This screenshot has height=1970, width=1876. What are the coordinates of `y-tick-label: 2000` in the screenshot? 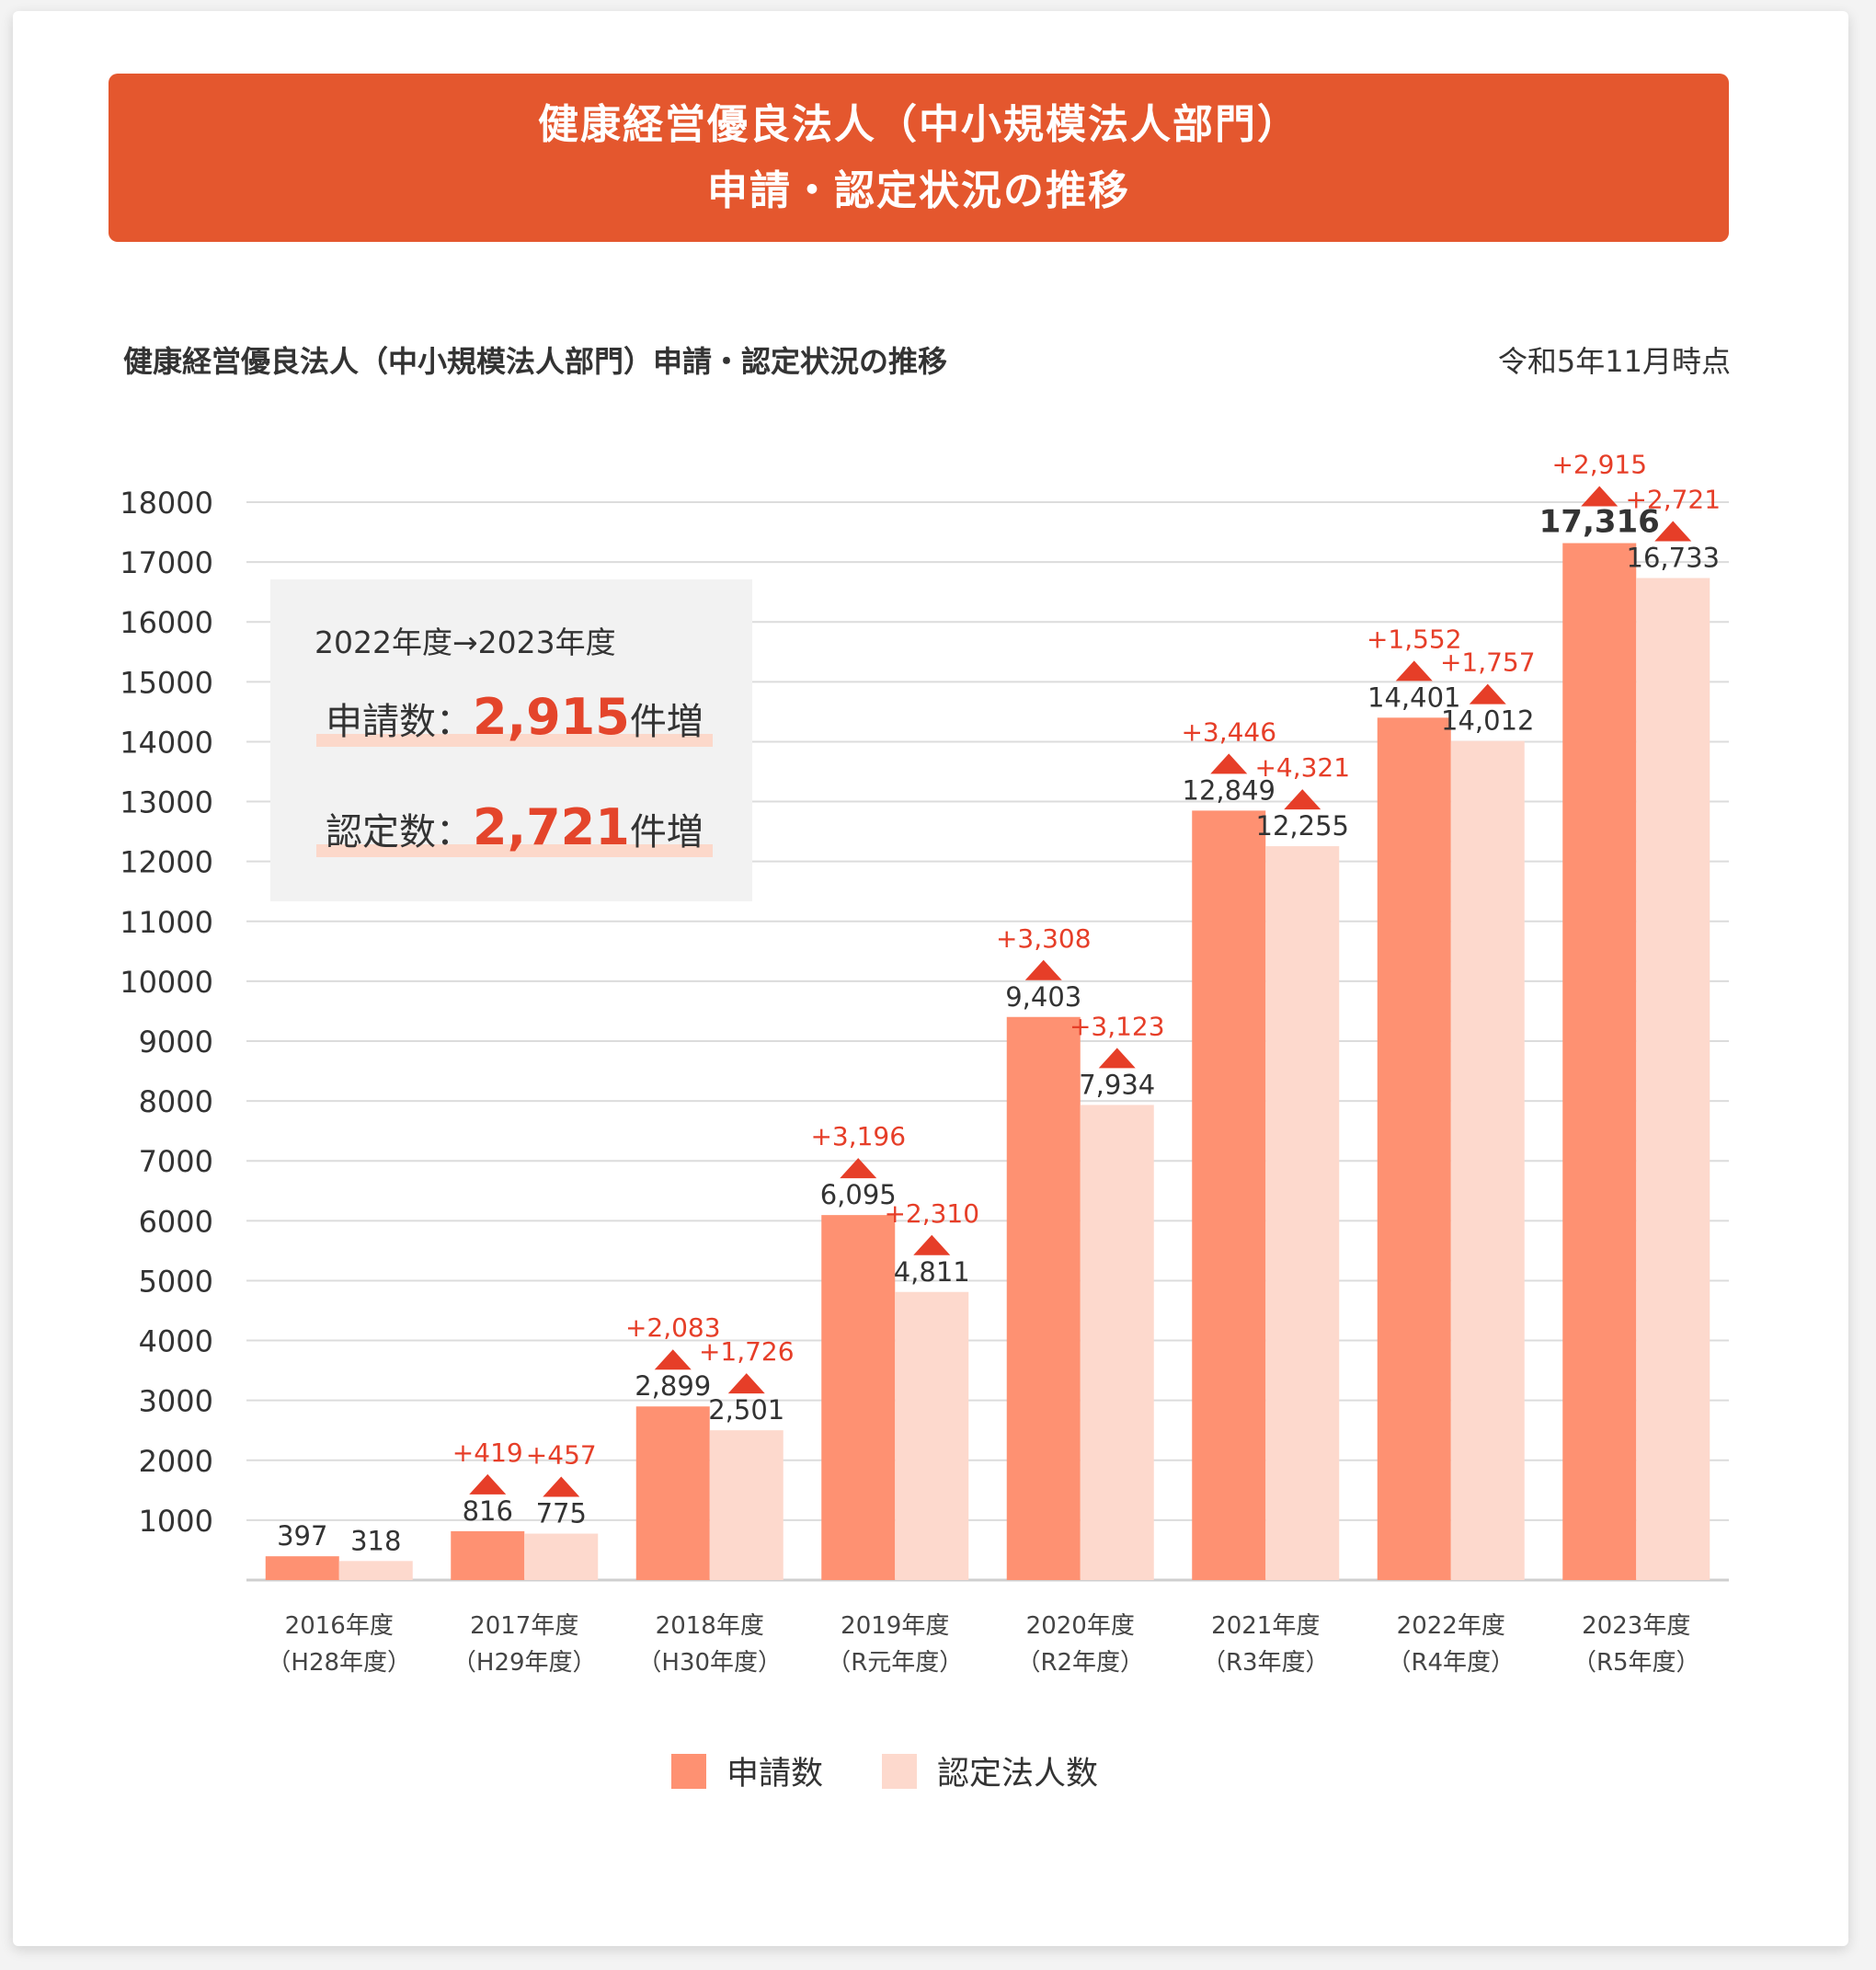 It's located at (176, 1461).